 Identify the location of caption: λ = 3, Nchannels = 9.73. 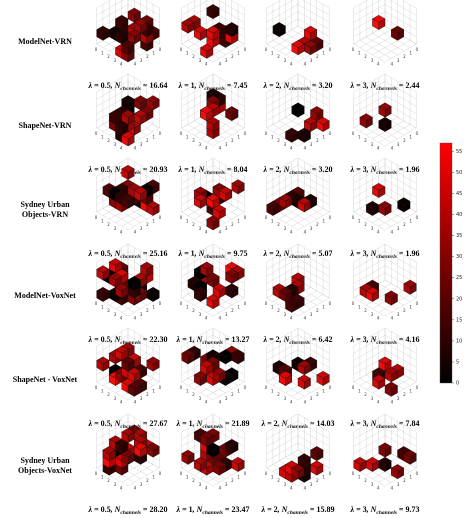
(385, 510).